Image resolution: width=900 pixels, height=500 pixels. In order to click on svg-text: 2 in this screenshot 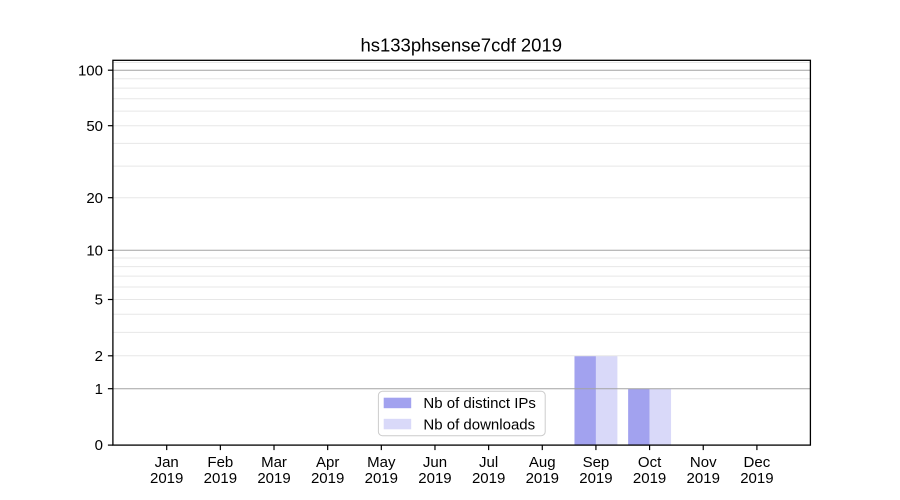, I will do `click(99, 356)`.